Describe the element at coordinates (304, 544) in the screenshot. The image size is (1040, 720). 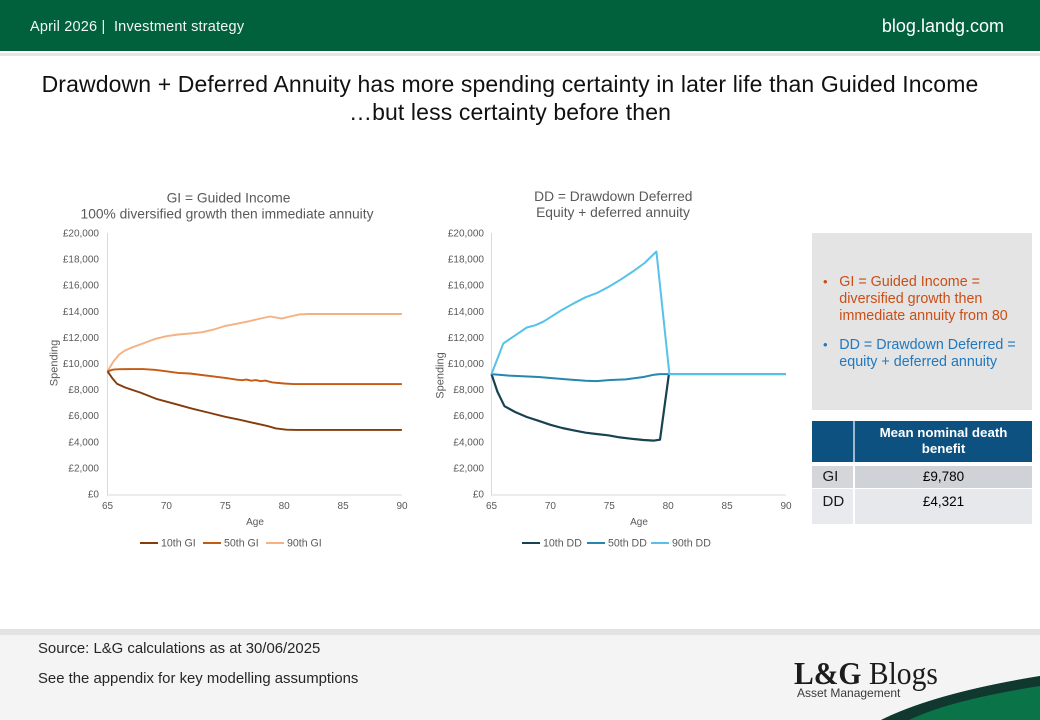
I see `svg-text: 90th GI` at that location.